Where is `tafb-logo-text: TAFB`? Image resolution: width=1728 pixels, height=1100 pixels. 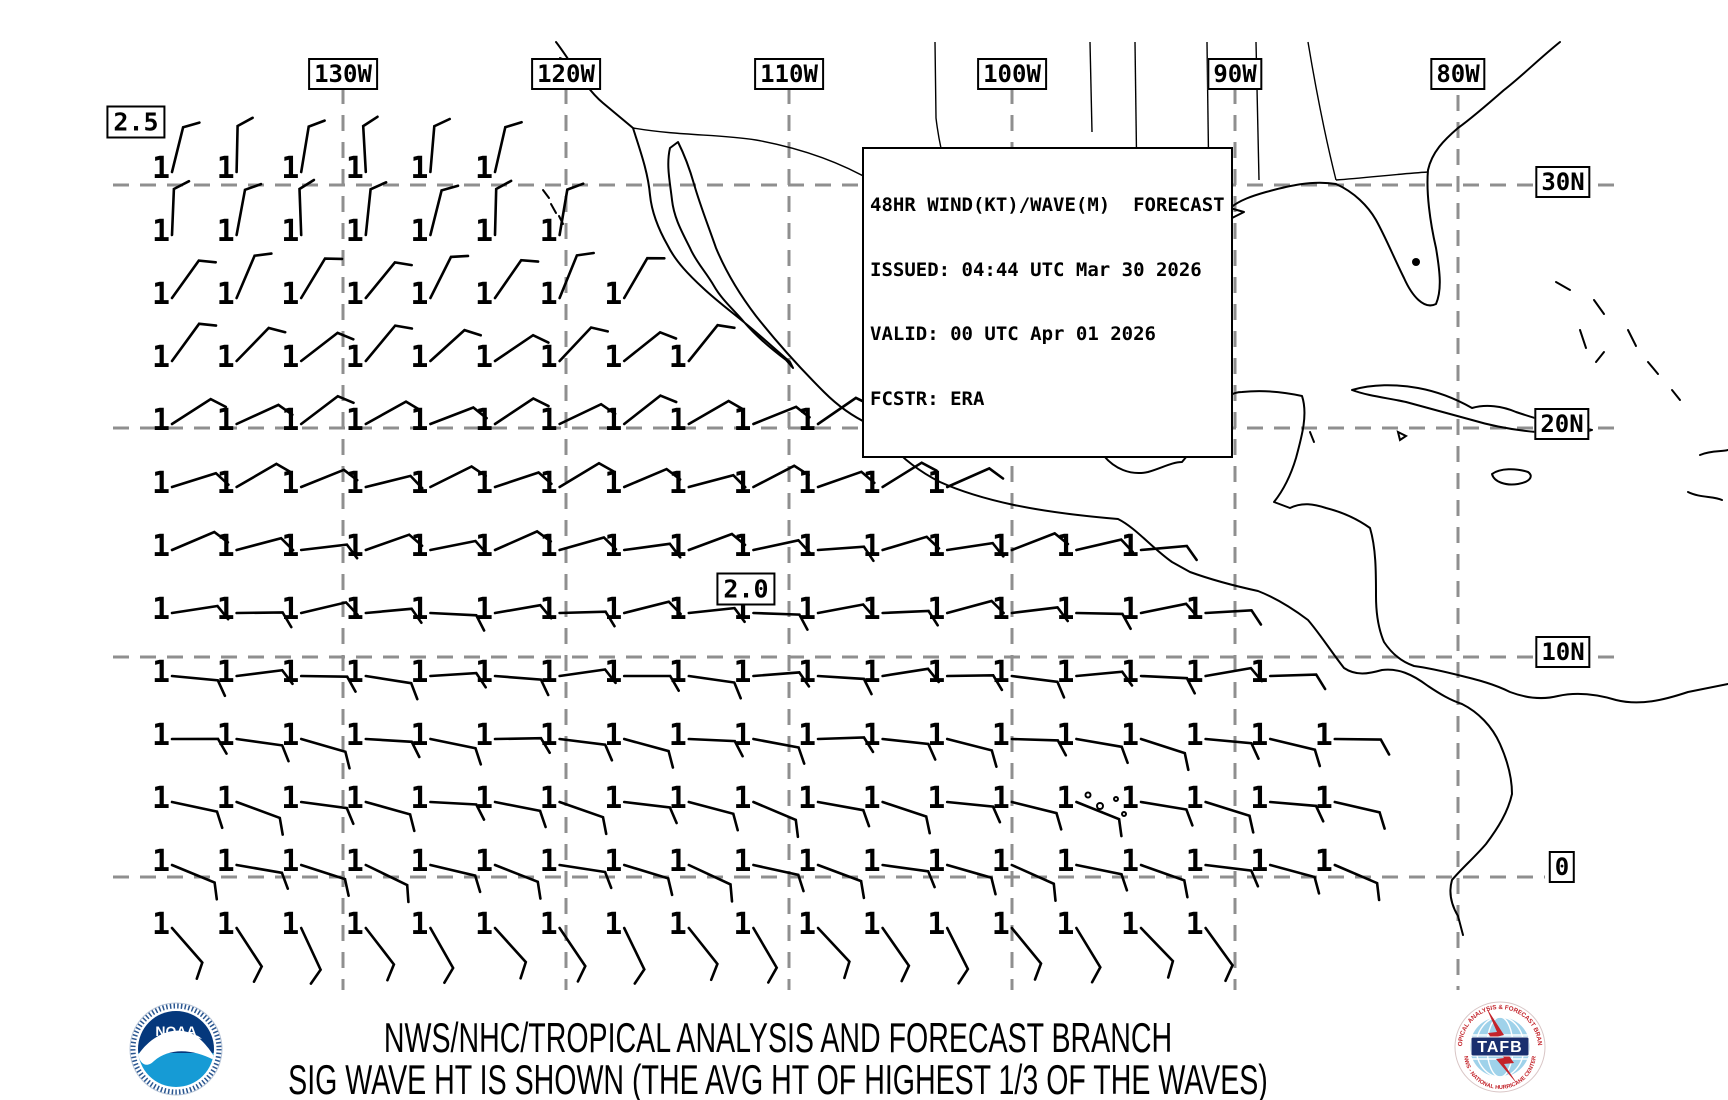 tafb-logo-text: TAFB is located at coordinates (1499, 1047).